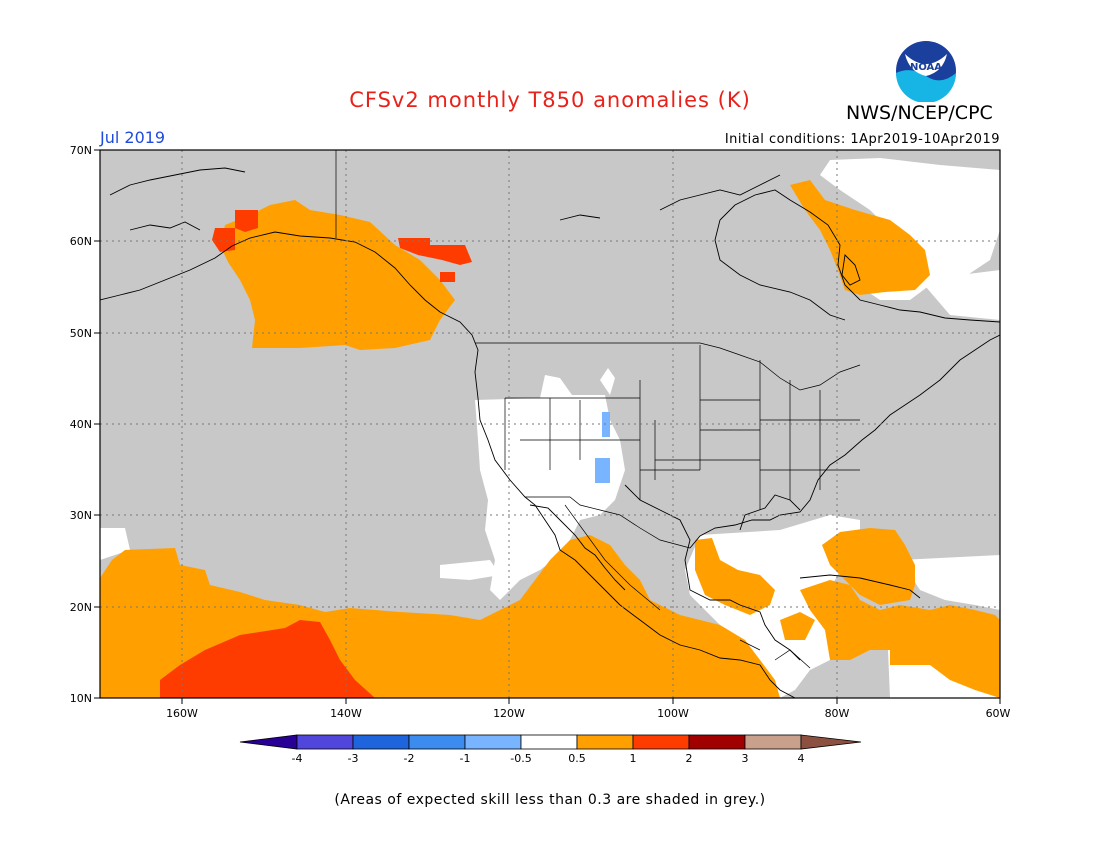  What do you see at coordinates (133, 137) in the screenshot?
I see `forecast-month: Jul 2019` at bounding box center [133, 137].